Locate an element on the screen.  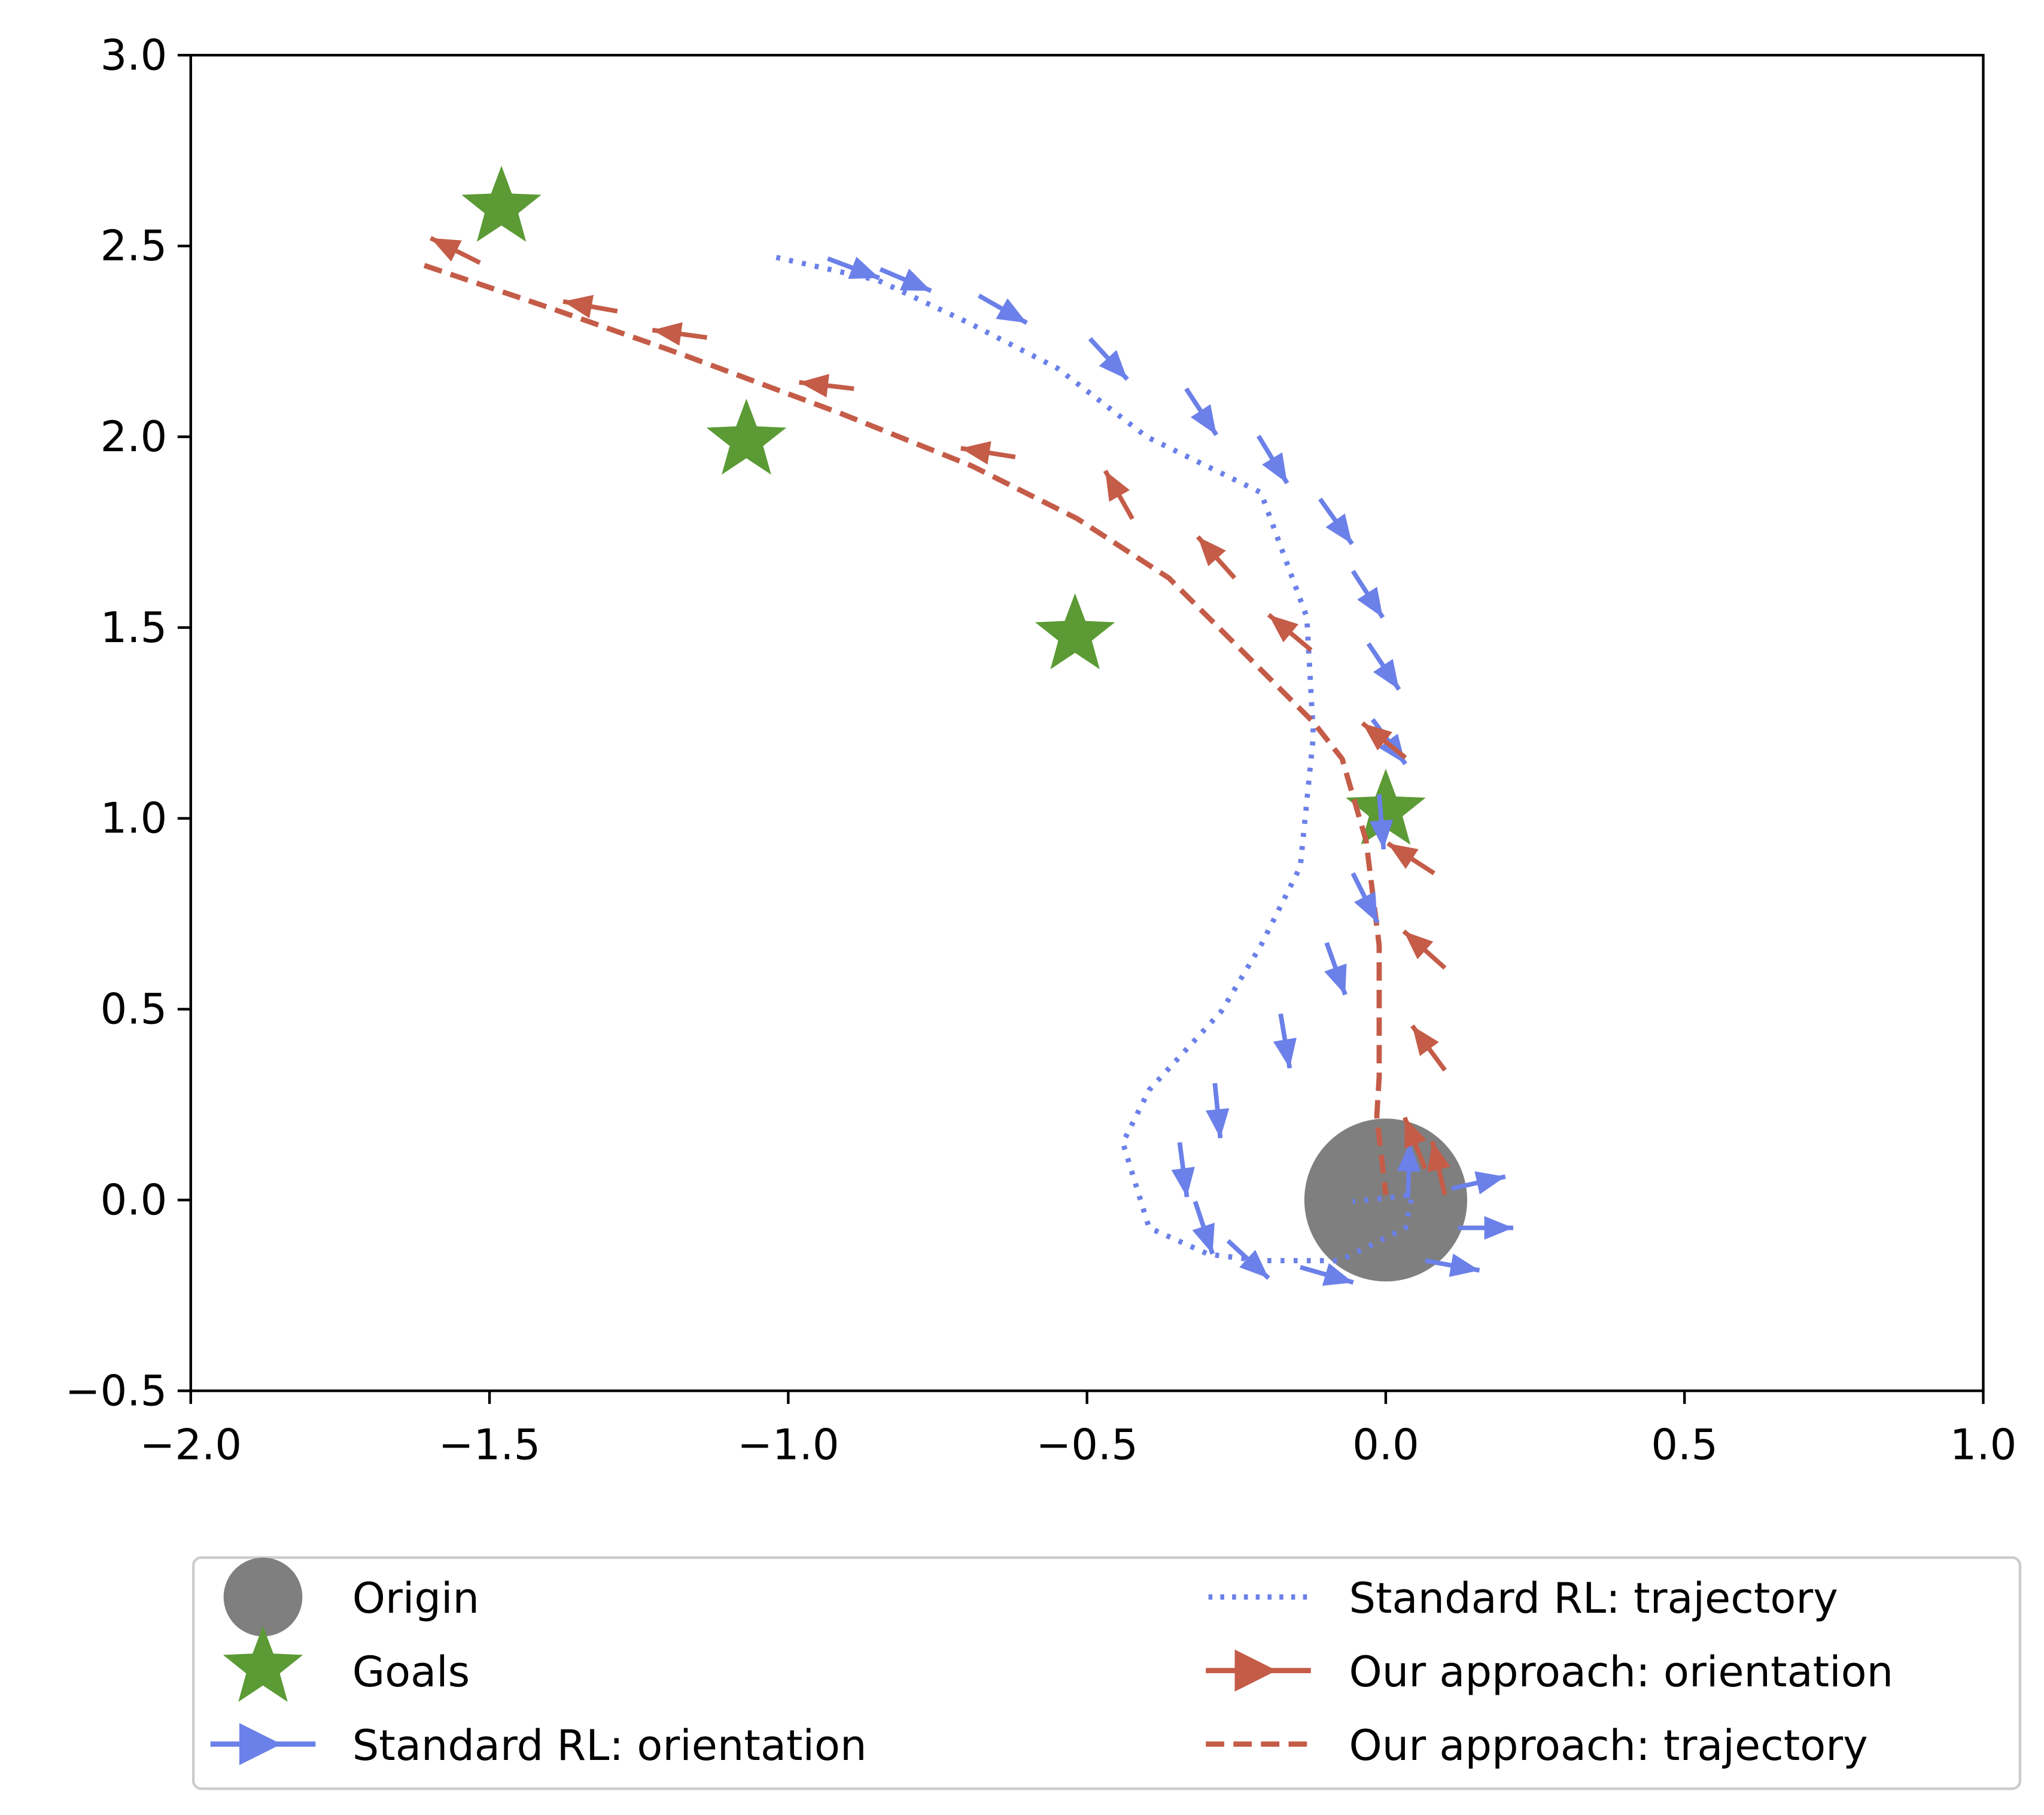
x-tick-label: −0.5 is located at coordinates (1087, 1444).